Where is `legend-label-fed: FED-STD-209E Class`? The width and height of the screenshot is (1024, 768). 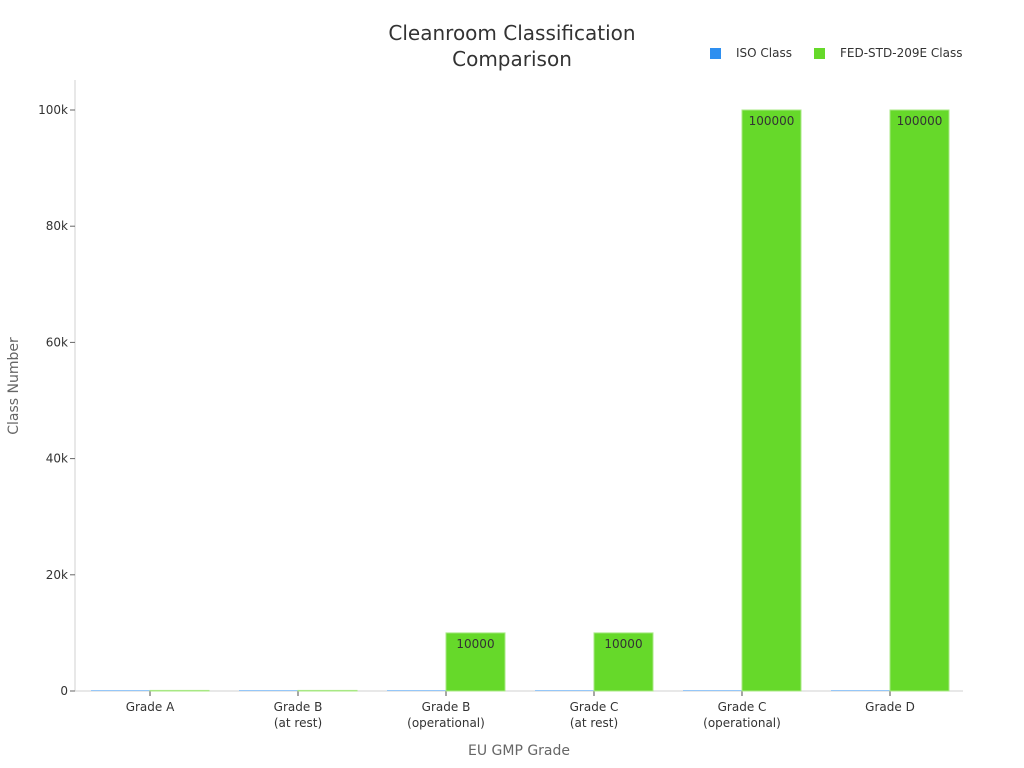 legend-label-fed: FED-STD-209E Class is located at coordinates (901, 53).